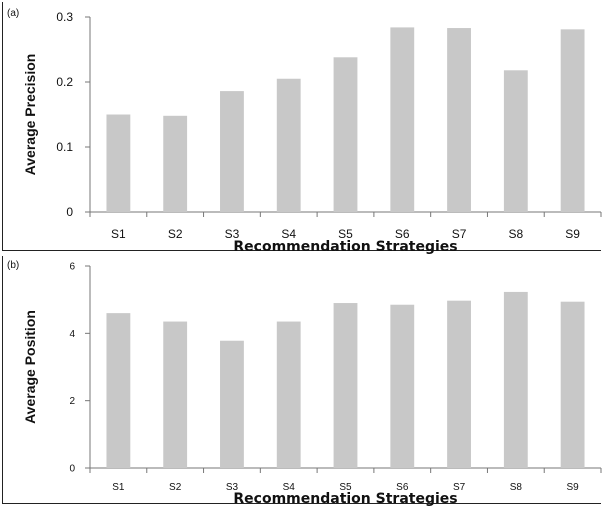 This screenshot has width=605, height=506. I want to click on y-tick-label: 4, so click(72, 334).